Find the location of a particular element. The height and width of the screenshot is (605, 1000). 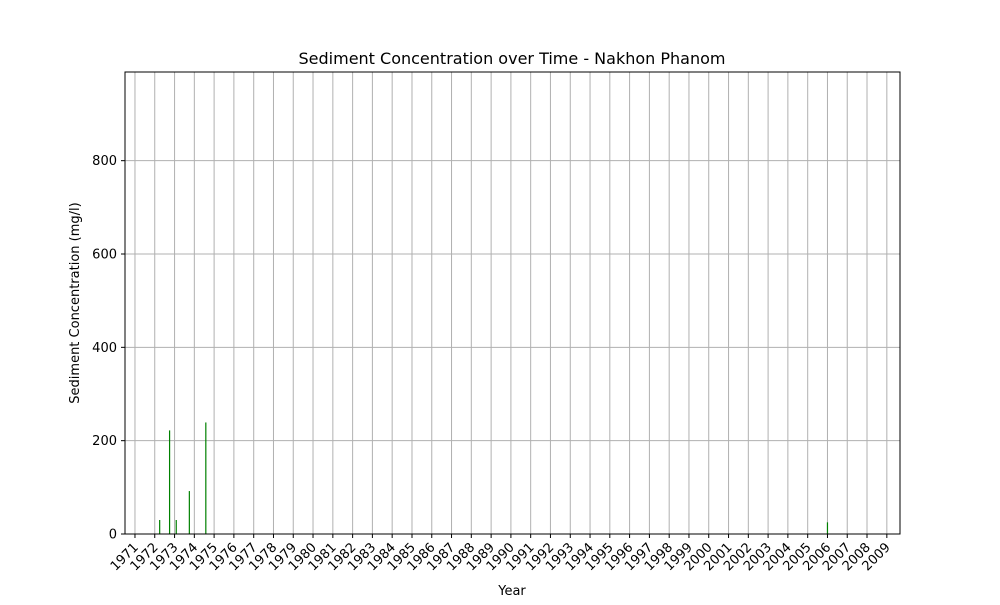

y-tick-label: 400 is located at coordinates (104, 348).